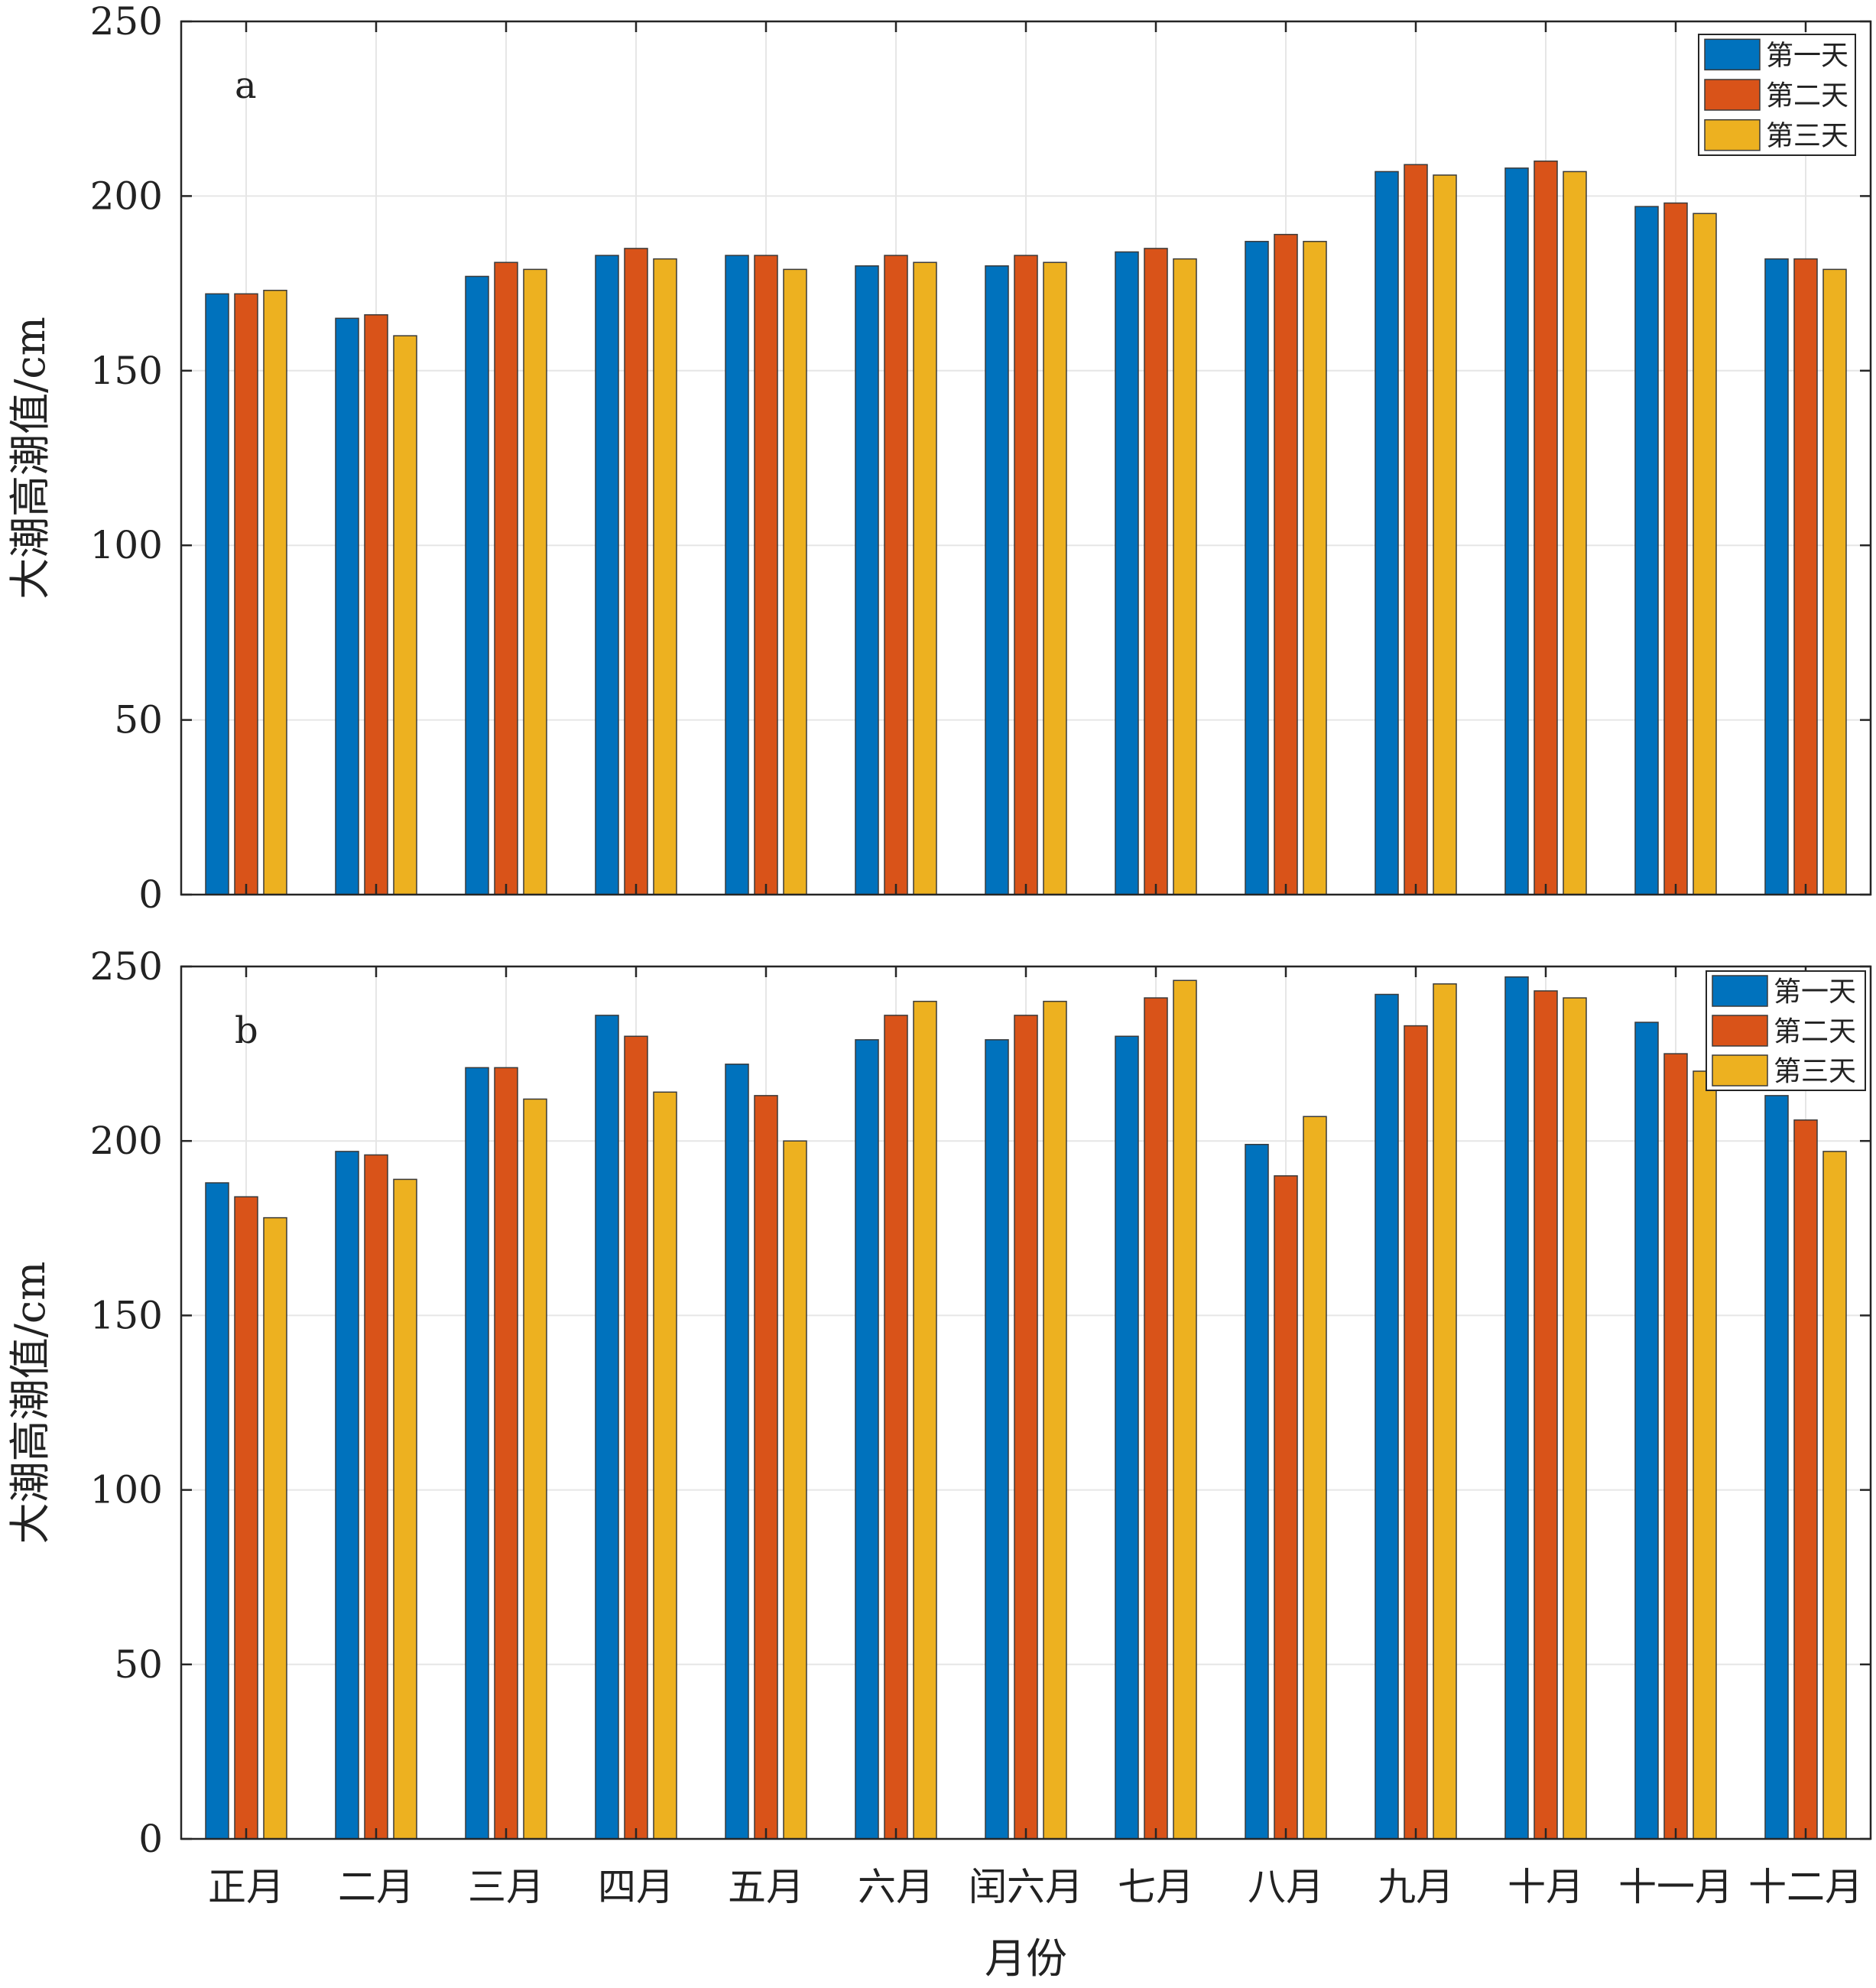 This screenshot has height=1988, width=1876. Describe the element at coordinates (1286, 1887) in the screenshot. I see `x-tick-label: 八月` at that location.